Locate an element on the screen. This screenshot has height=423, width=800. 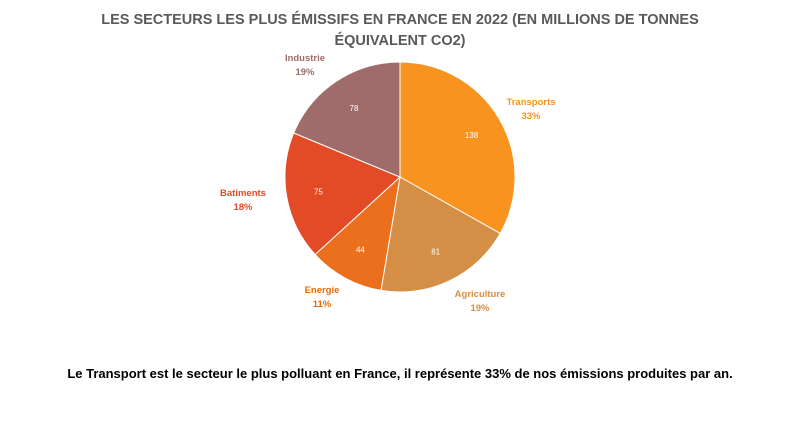
slice-label-agriculture: Agriculture 19% is located at coordinates (480, 301).